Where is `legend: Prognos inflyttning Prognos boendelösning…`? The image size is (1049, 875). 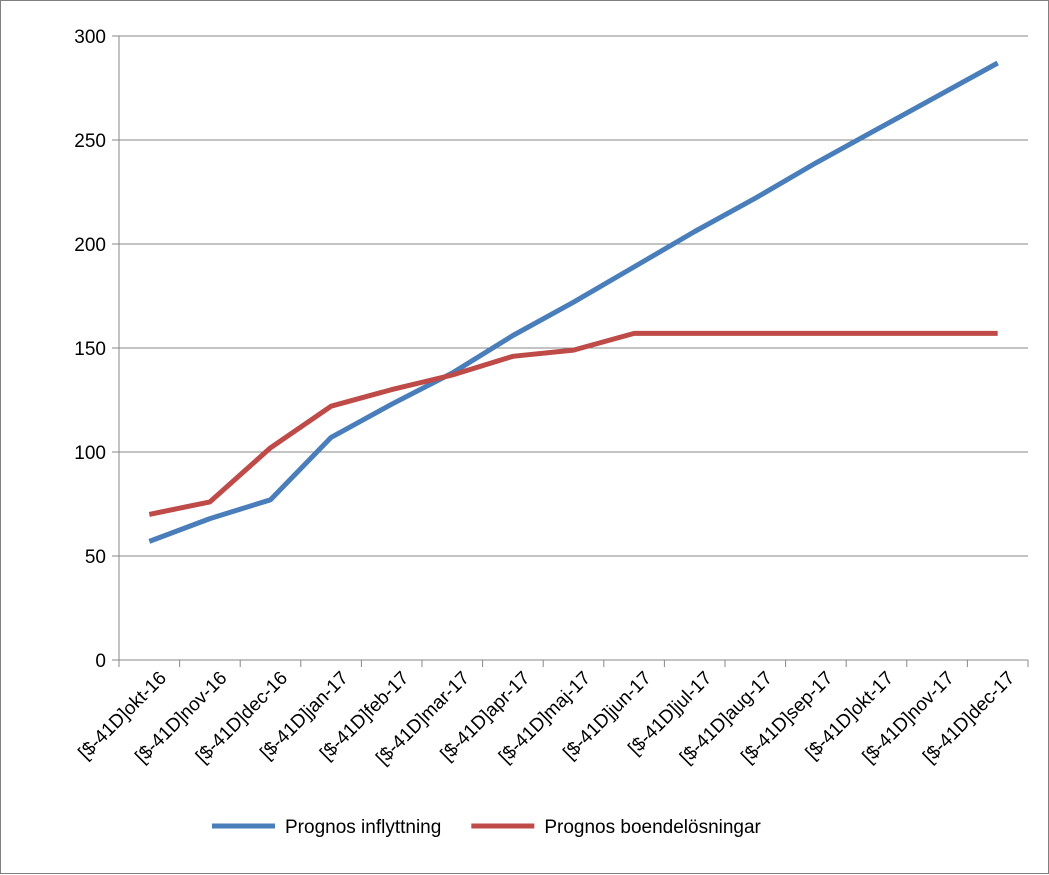 legend: Prognos inflyttning Prognos boendelösning… is located at coordinates (487, 827).